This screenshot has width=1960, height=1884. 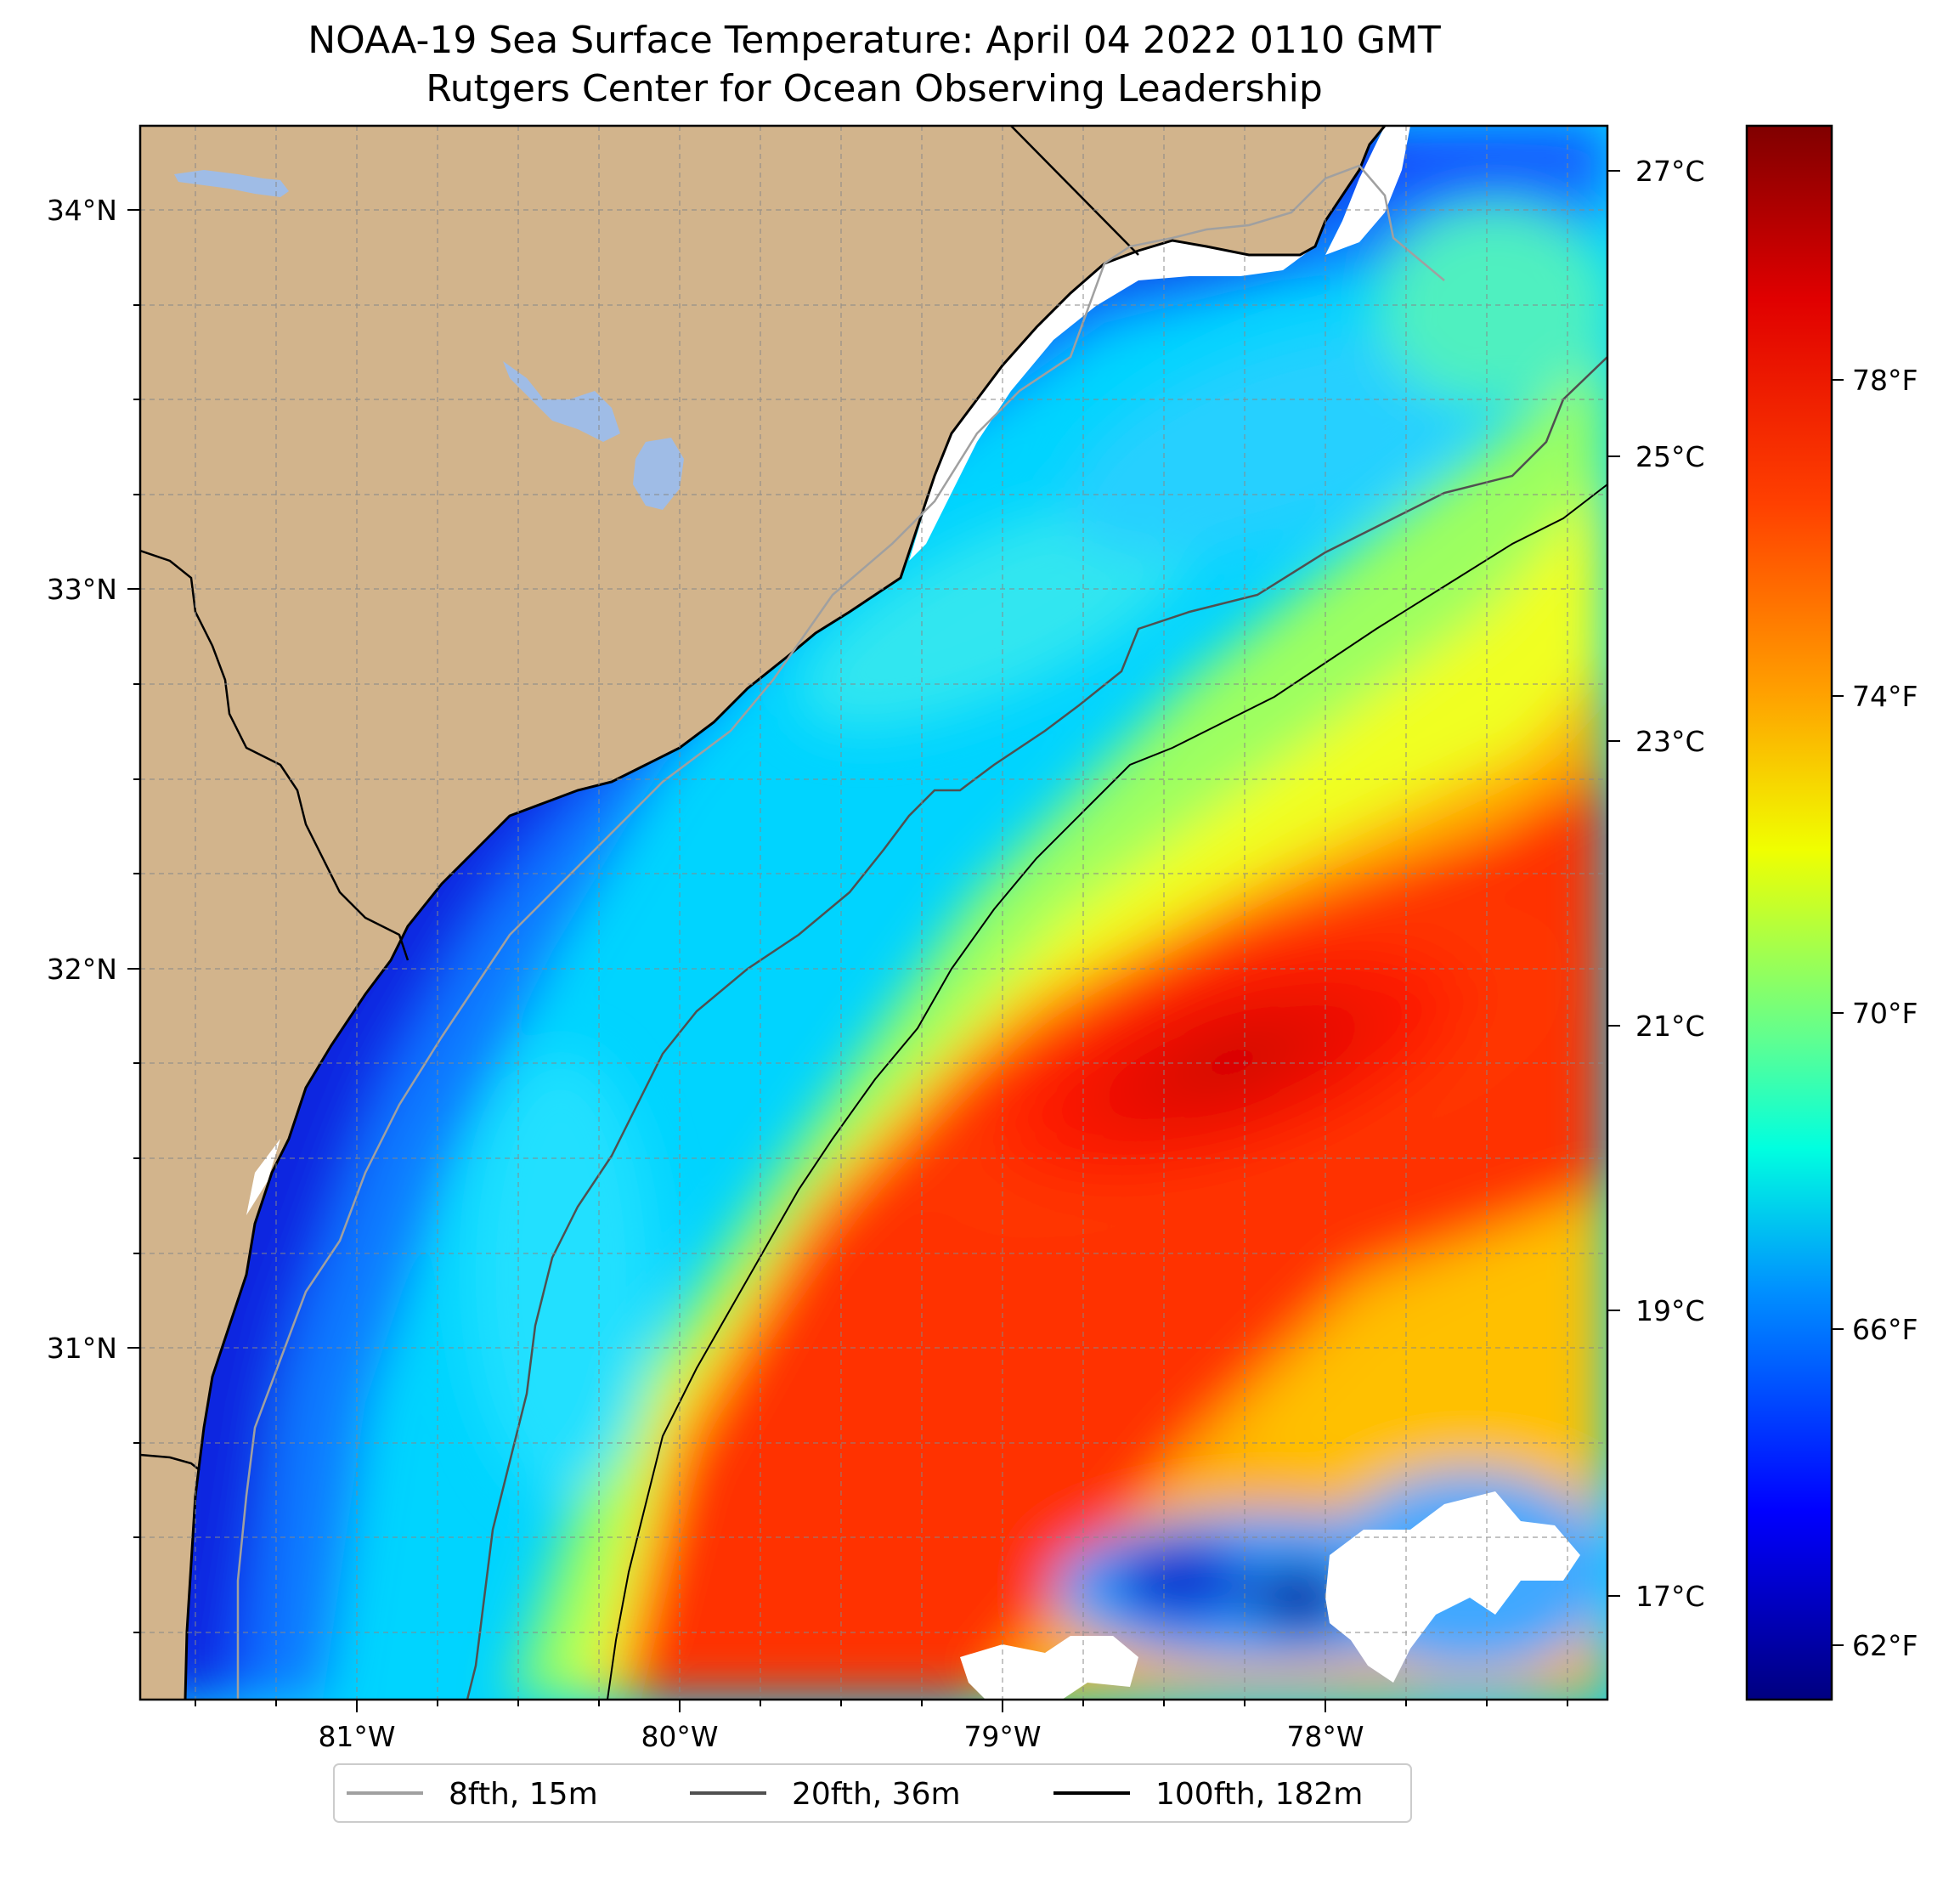 I want to click on celsius-label-21: 21°C, so click(x=1670, y=1026).